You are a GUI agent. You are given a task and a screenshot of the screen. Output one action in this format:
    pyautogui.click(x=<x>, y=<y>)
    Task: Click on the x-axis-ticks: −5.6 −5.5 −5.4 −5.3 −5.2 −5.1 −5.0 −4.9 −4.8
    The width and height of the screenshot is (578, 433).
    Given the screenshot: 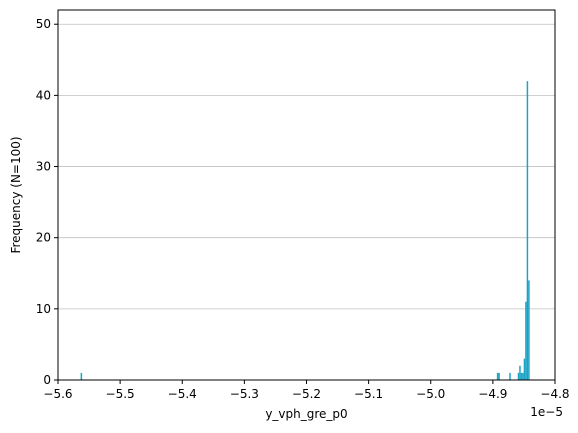 What is the action you would take?
    pyautogui.click(x=306, y=390)
    